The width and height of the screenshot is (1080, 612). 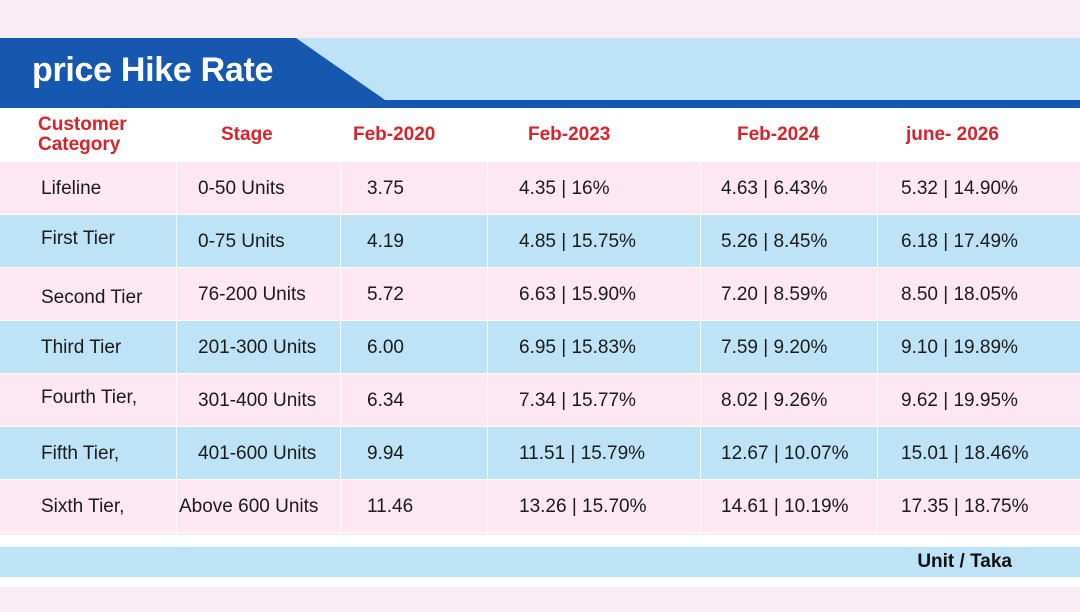 I want to click on cell-feb-2023: 7.34 | 15.77%, so click(x=577, y=400).